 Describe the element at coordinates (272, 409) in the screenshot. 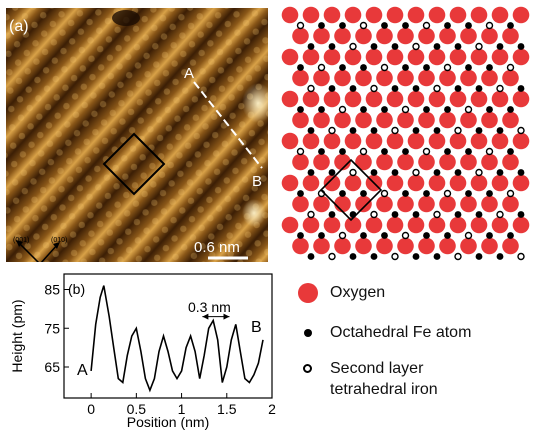

I see `x-tick-label: 2` at that location.